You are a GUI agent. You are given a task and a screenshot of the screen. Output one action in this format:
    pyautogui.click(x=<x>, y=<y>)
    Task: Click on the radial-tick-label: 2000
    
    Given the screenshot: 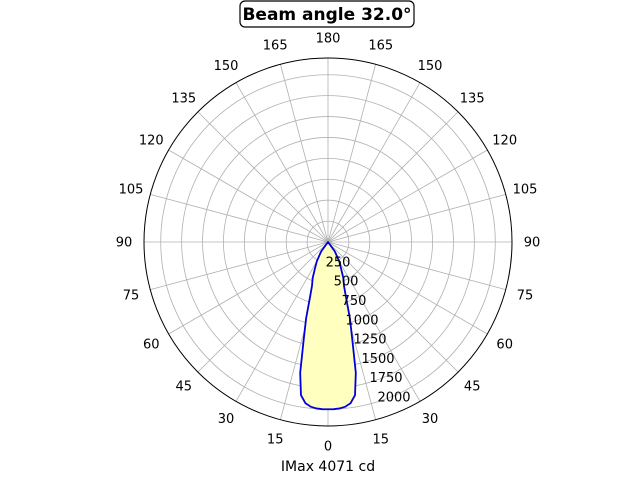 What is the action you would take?
    pyautogui.click(x=393, y=398)
    